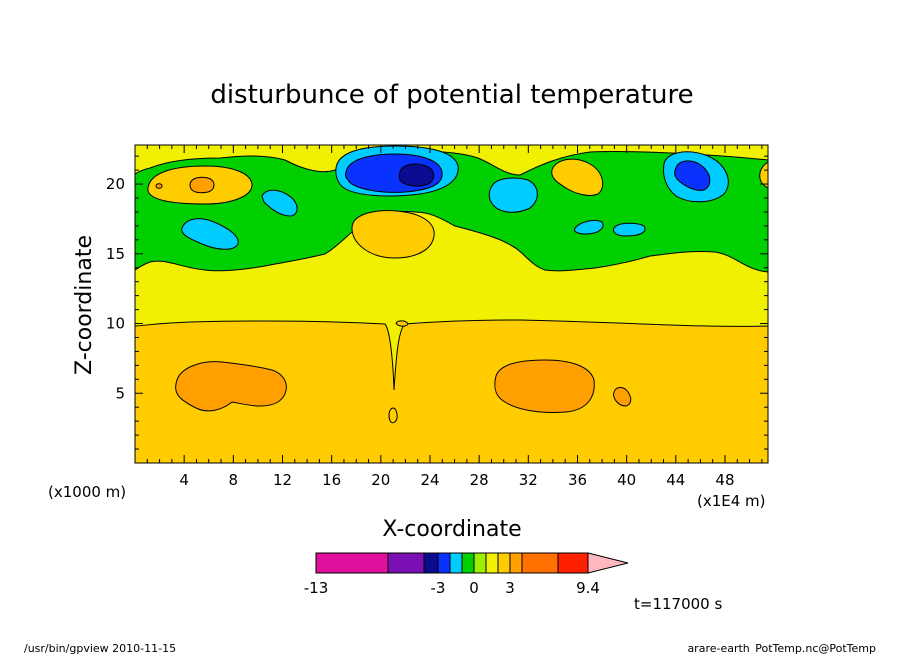 This screenshot has width=904, height=654. Describe the element at coordinates (577, 177) in the screenshot. I see `region-orange-right-top` at that location.